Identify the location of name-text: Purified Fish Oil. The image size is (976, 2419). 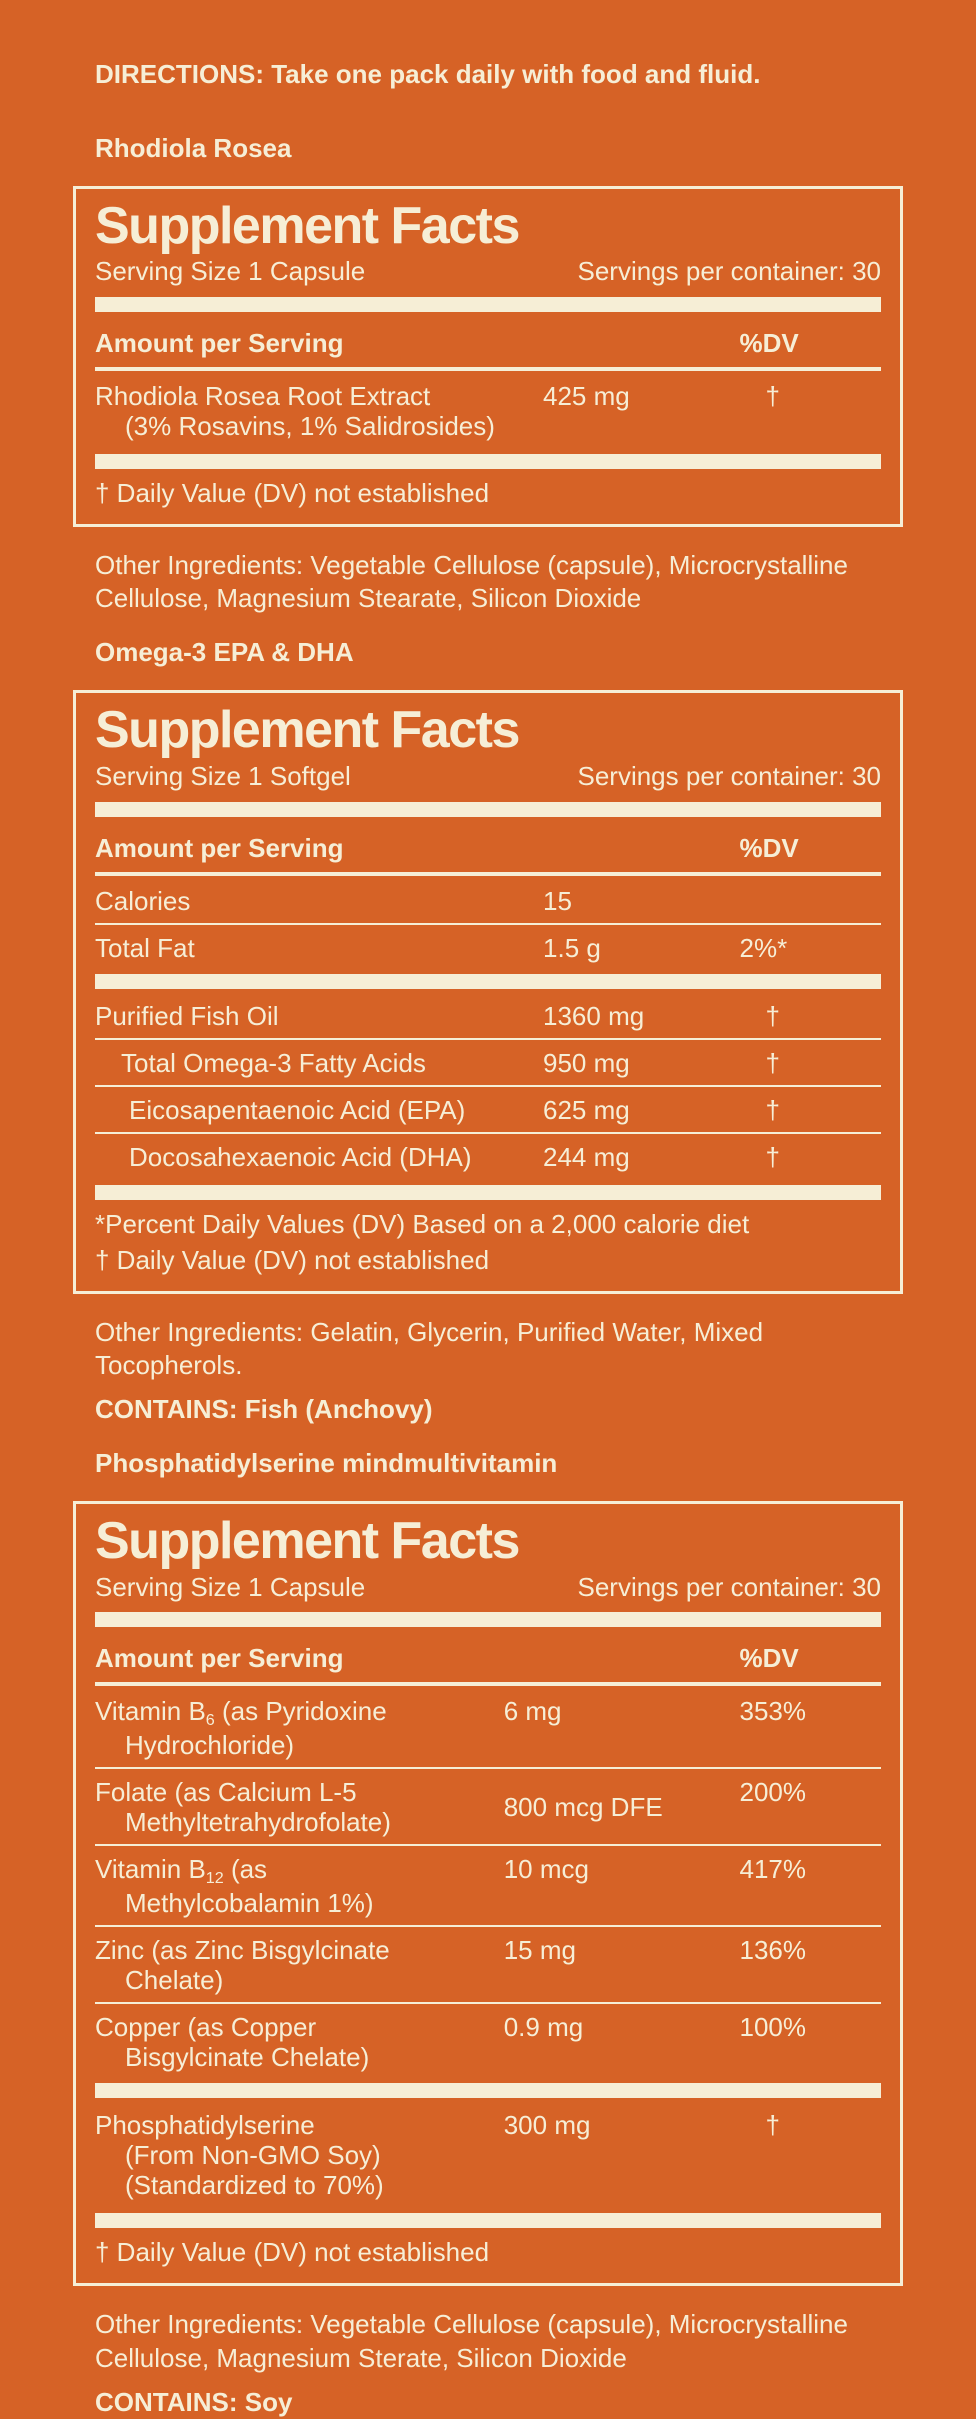
(187, 1016).